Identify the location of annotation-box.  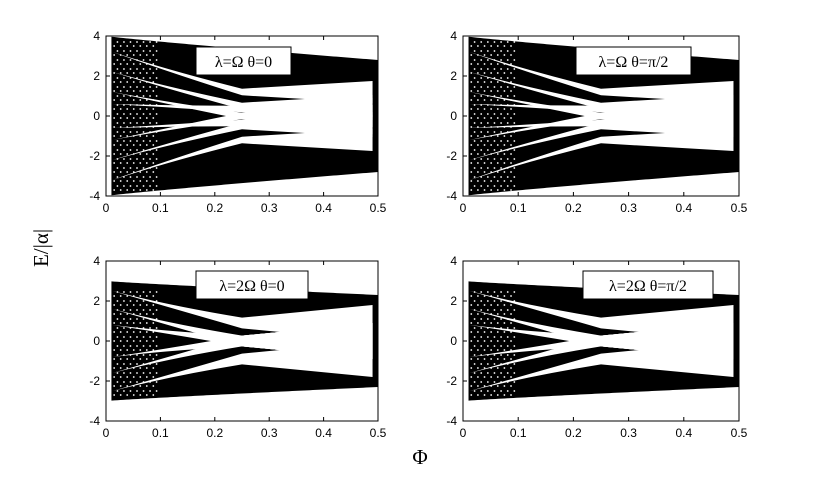
(648, 285).